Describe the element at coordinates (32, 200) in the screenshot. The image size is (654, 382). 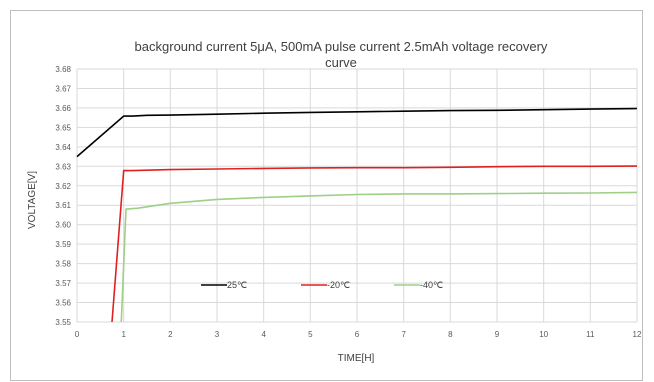
I see `y-axis-label: VOLTAGE[V]` at that location.